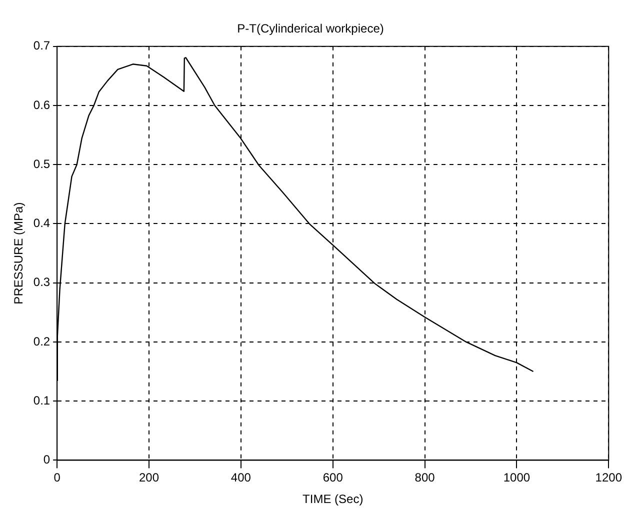  I want to click on y-axis-title: PRESSURE (MPa), so click(19, 253).